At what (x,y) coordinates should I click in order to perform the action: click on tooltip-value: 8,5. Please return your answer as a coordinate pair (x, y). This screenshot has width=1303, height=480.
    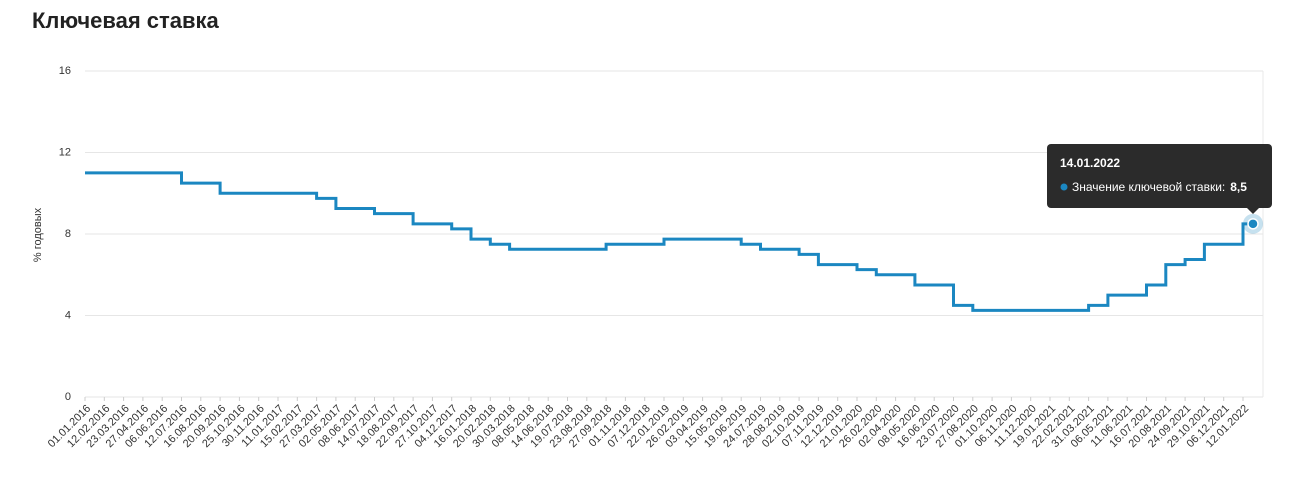
    Looking at the image, I should click on (1238, 187).